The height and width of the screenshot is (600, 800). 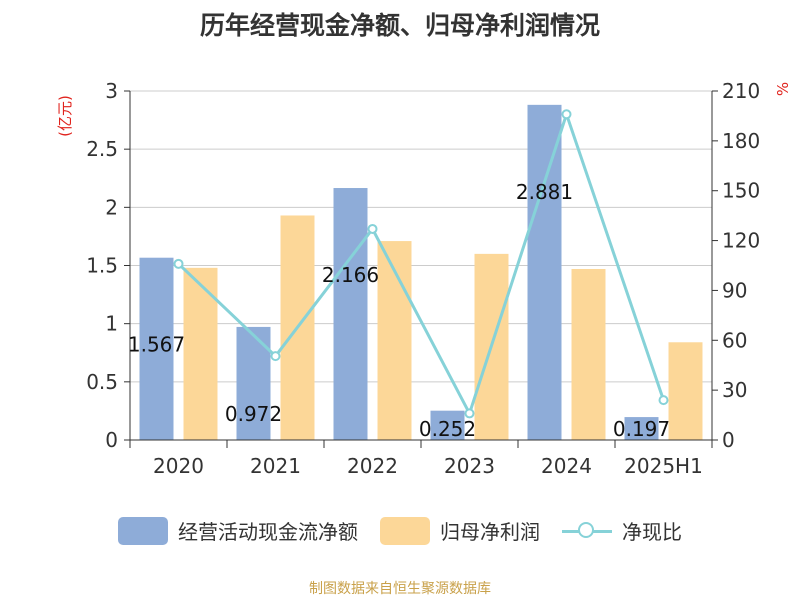 I want to click on net-profit-swatch, so click(x=405, y=530).